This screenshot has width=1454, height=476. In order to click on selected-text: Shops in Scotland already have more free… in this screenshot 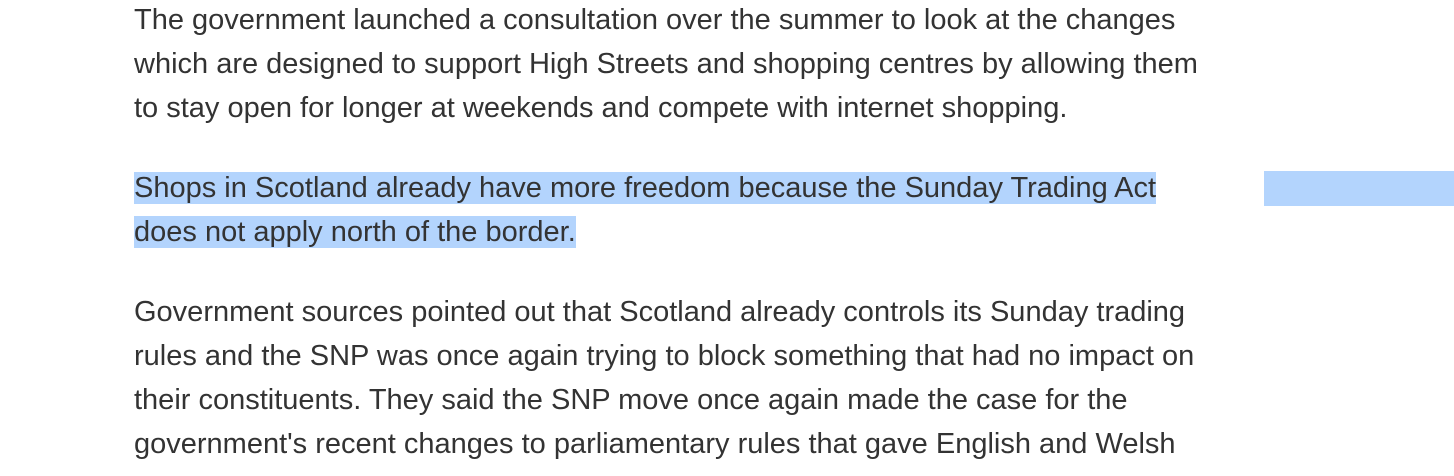, I will do `click(645, 210)`.